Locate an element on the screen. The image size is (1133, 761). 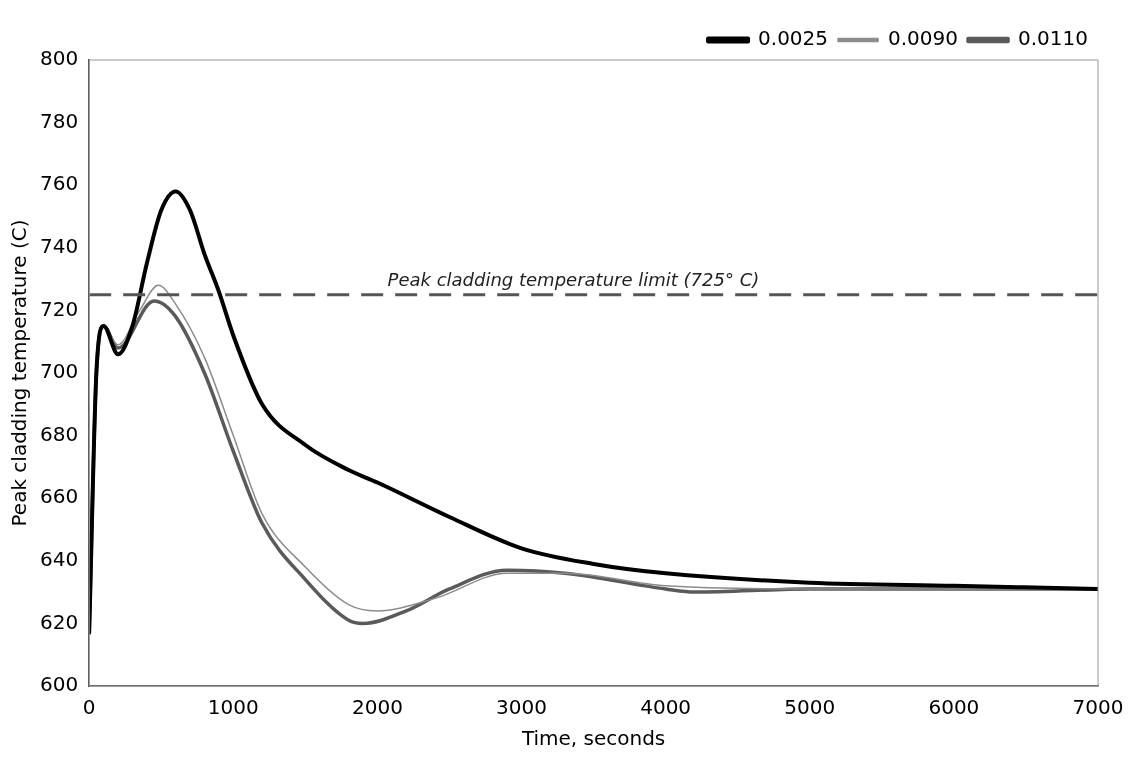
ref-line-label: Peak cladding temperature limit (725° C) is located at coordinates (573, 280).